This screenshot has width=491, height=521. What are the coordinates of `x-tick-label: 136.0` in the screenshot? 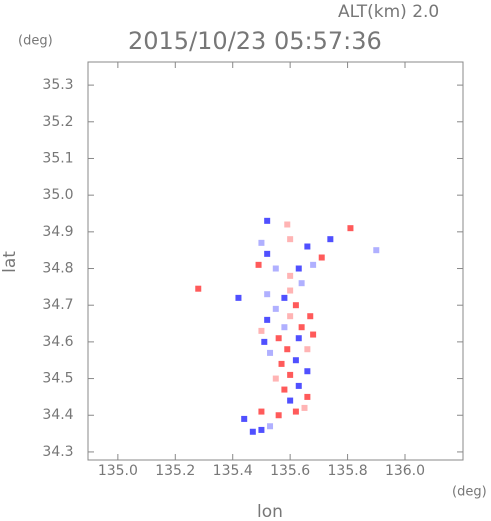 It's located at (405, 471).